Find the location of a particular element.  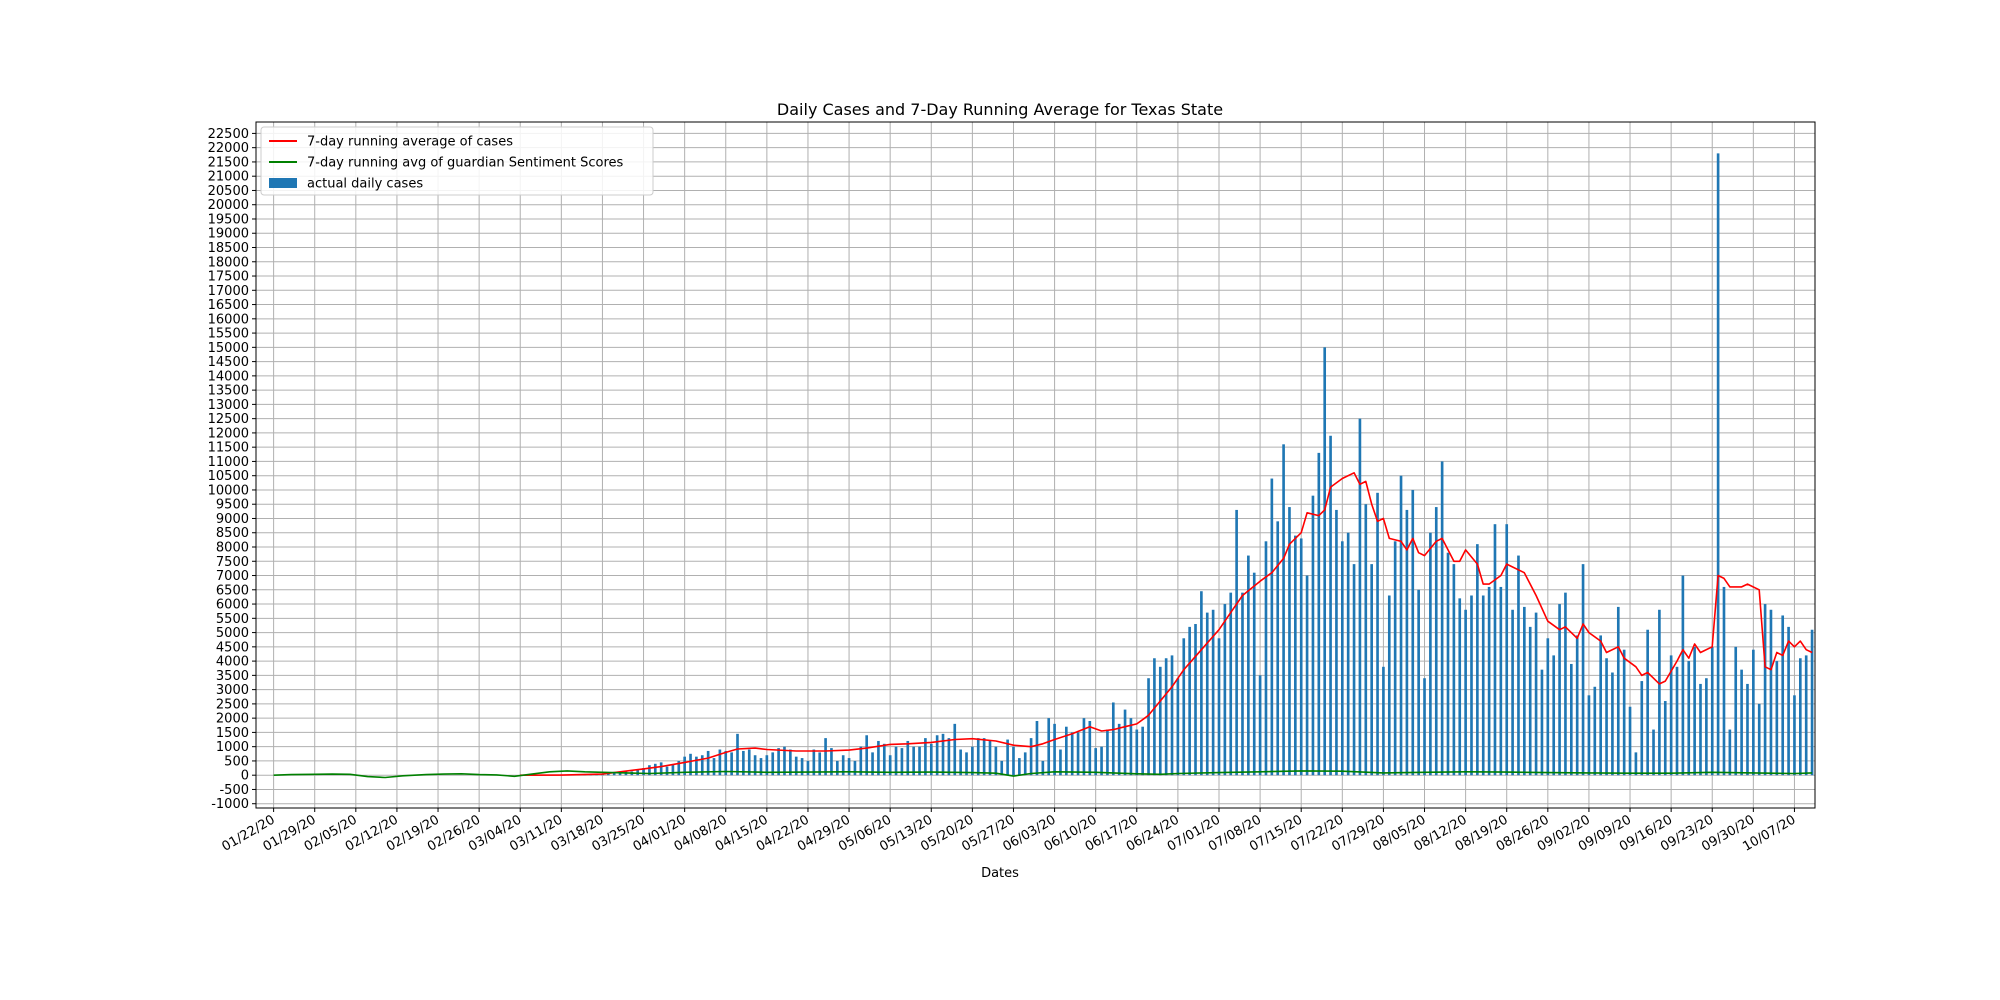

y-tick-label: 8000 is located at coordinates (232, 548).